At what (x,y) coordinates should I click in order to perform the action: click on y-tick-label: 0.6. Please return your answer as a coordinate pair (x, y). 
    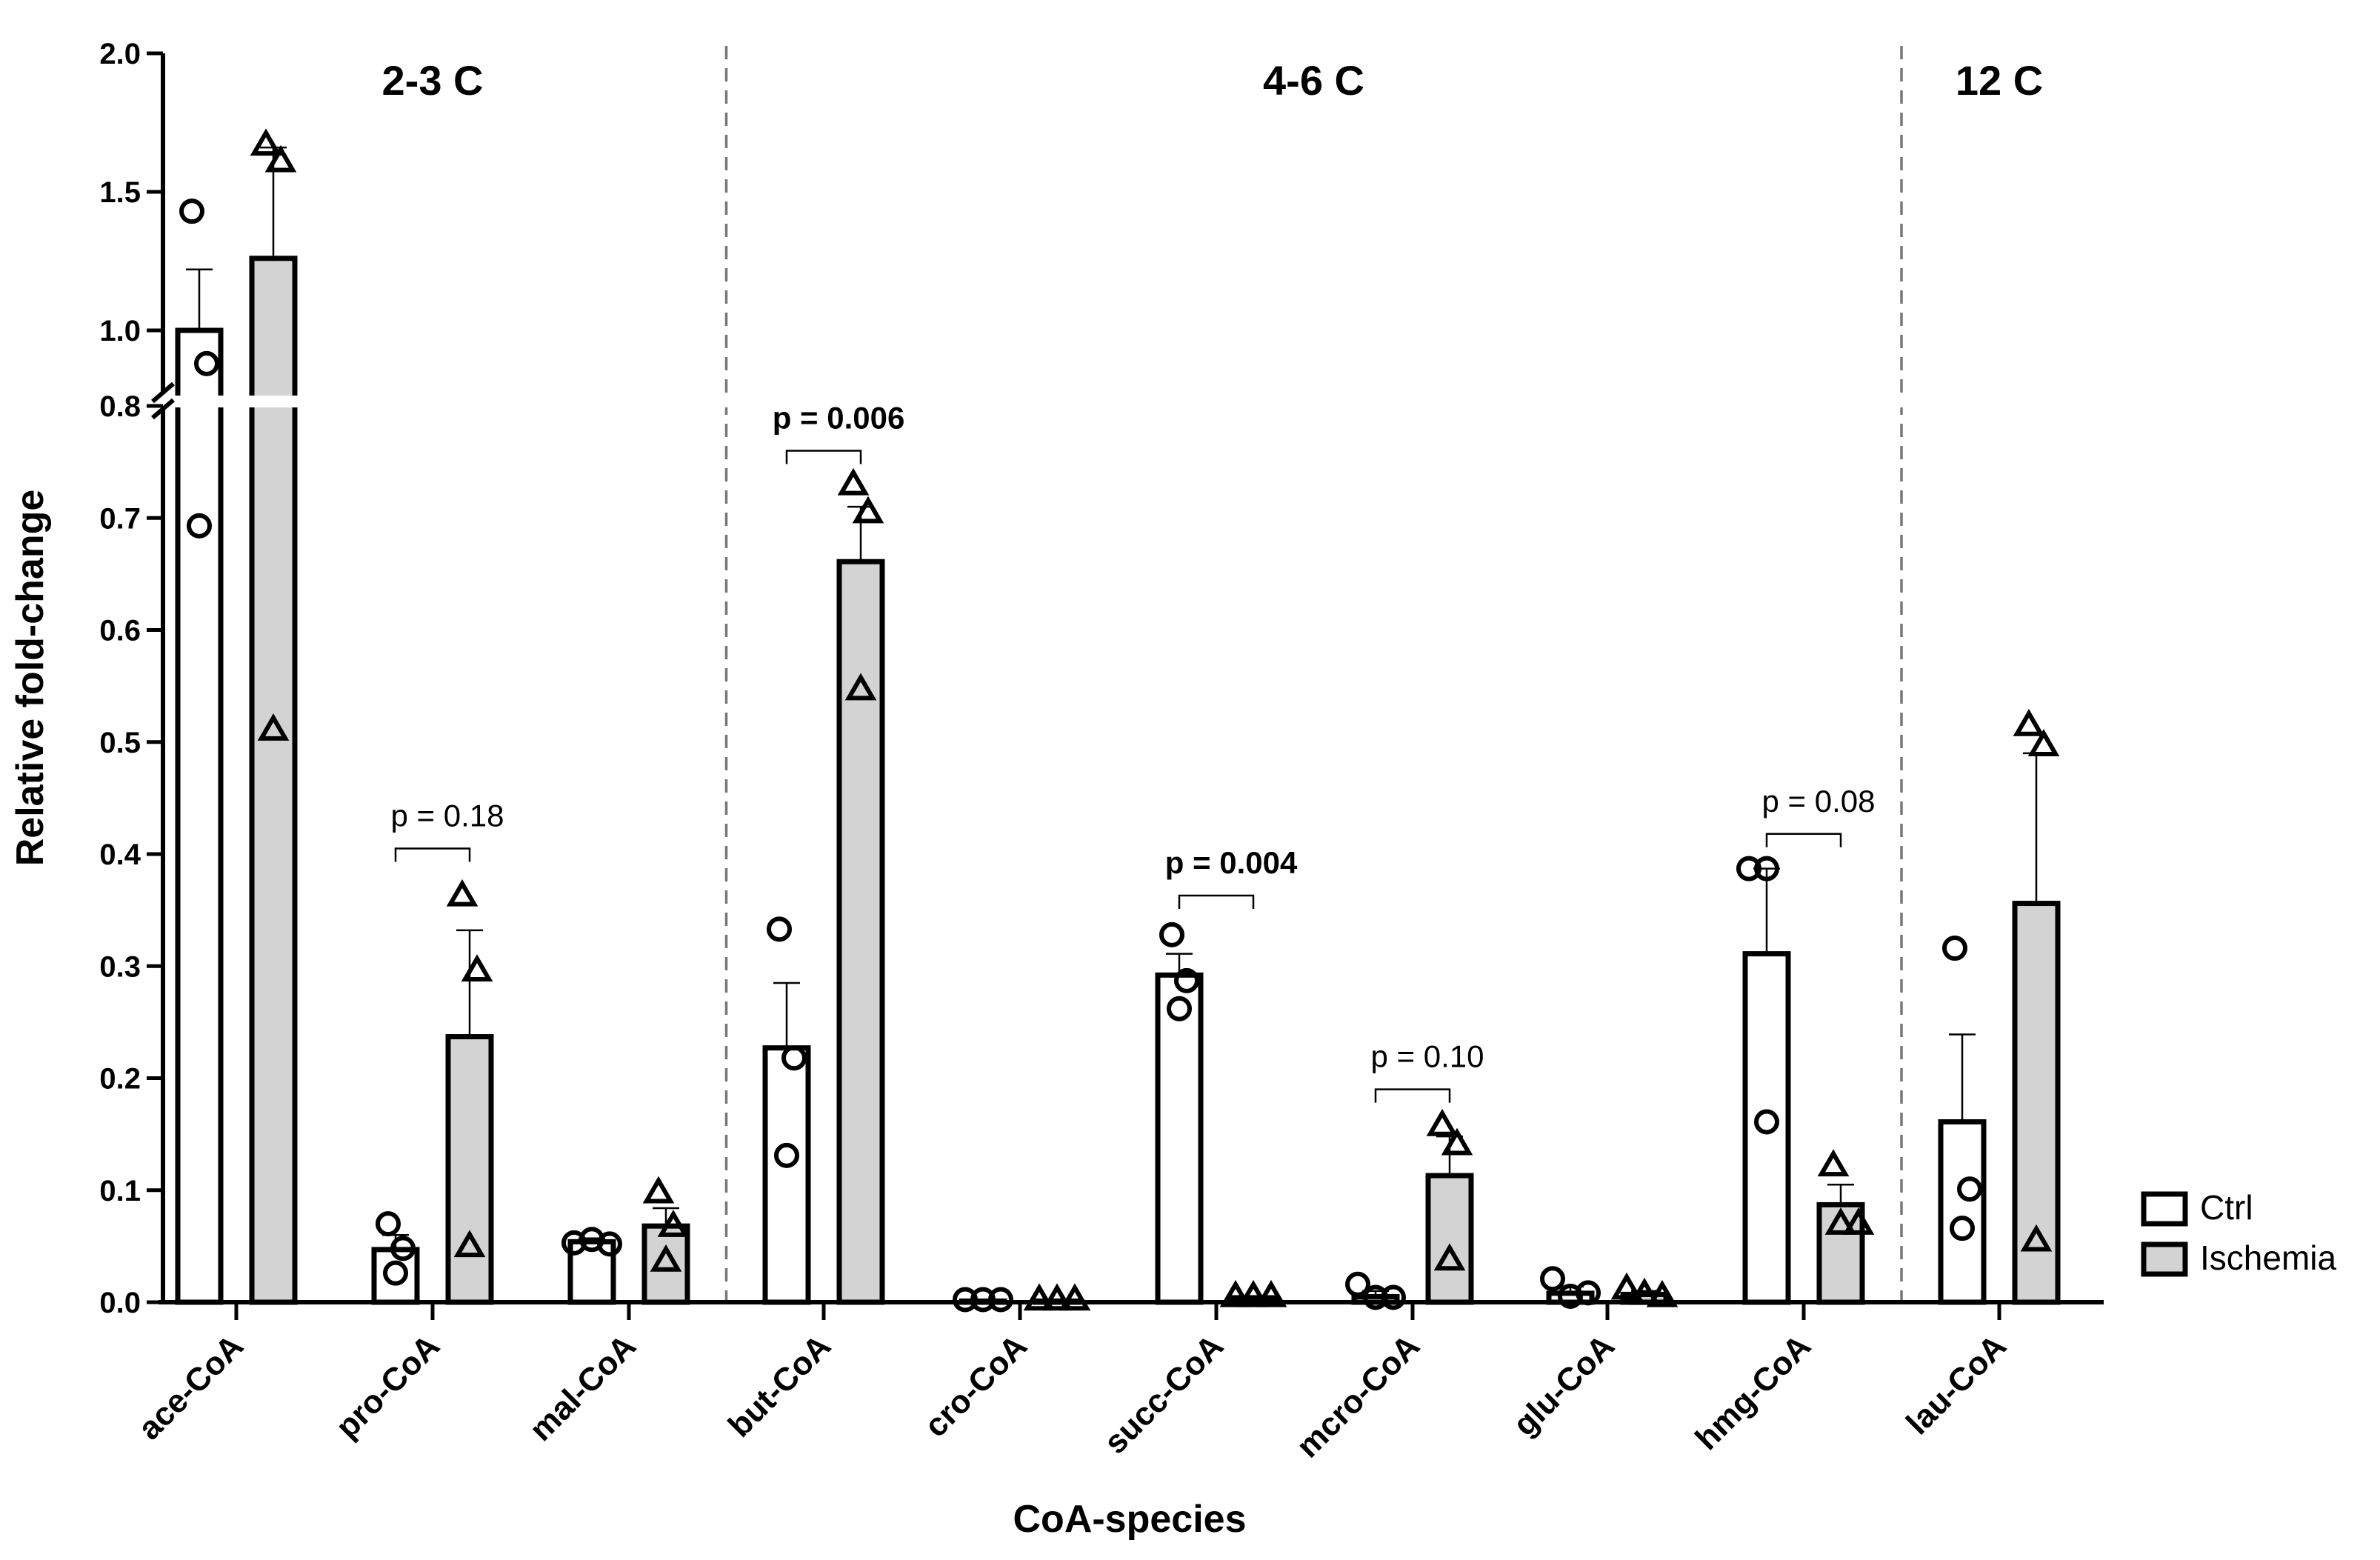
    Looking at the image, I should click on (120, 631).